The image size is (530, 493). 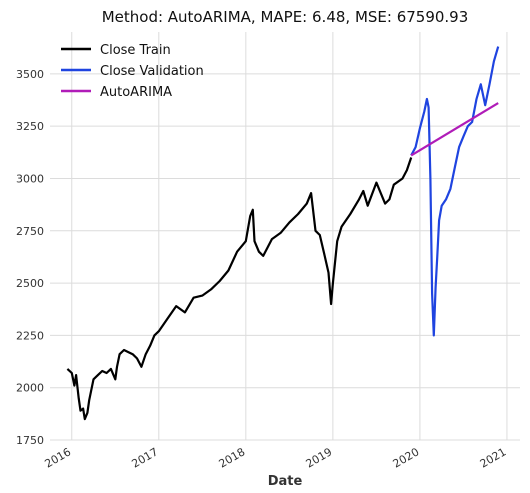 I want to click on y-tick-label: 3000, so click(x=30, y=178).